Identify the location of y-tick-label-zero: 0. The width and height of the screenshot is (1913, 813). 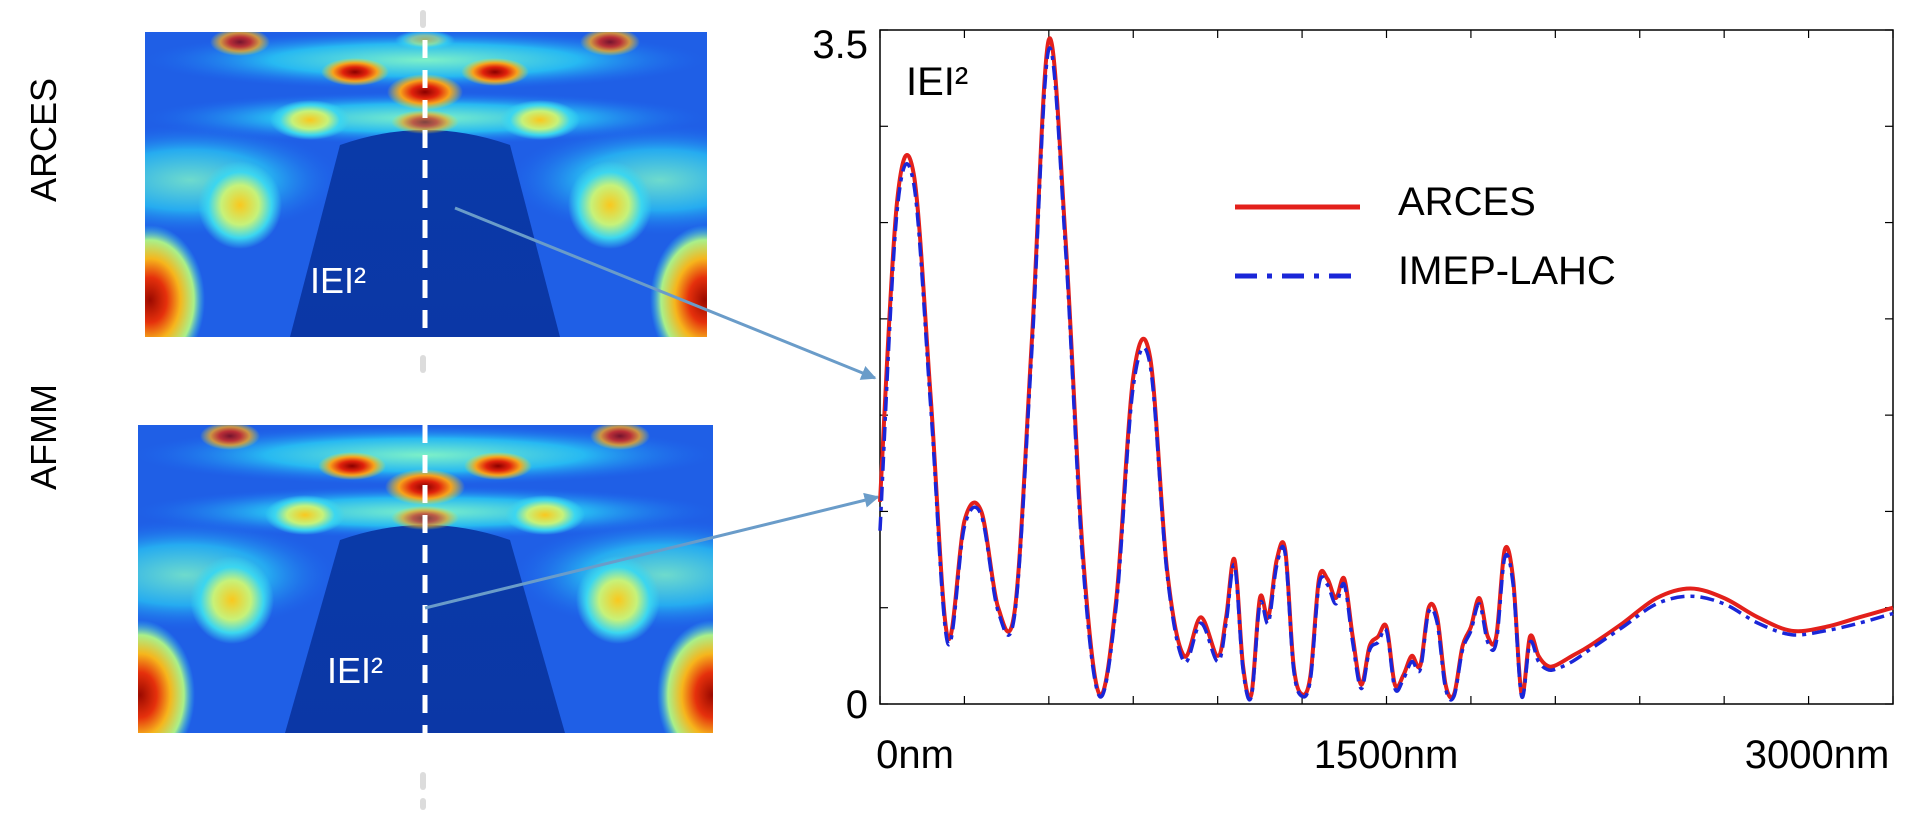
(857, 705).